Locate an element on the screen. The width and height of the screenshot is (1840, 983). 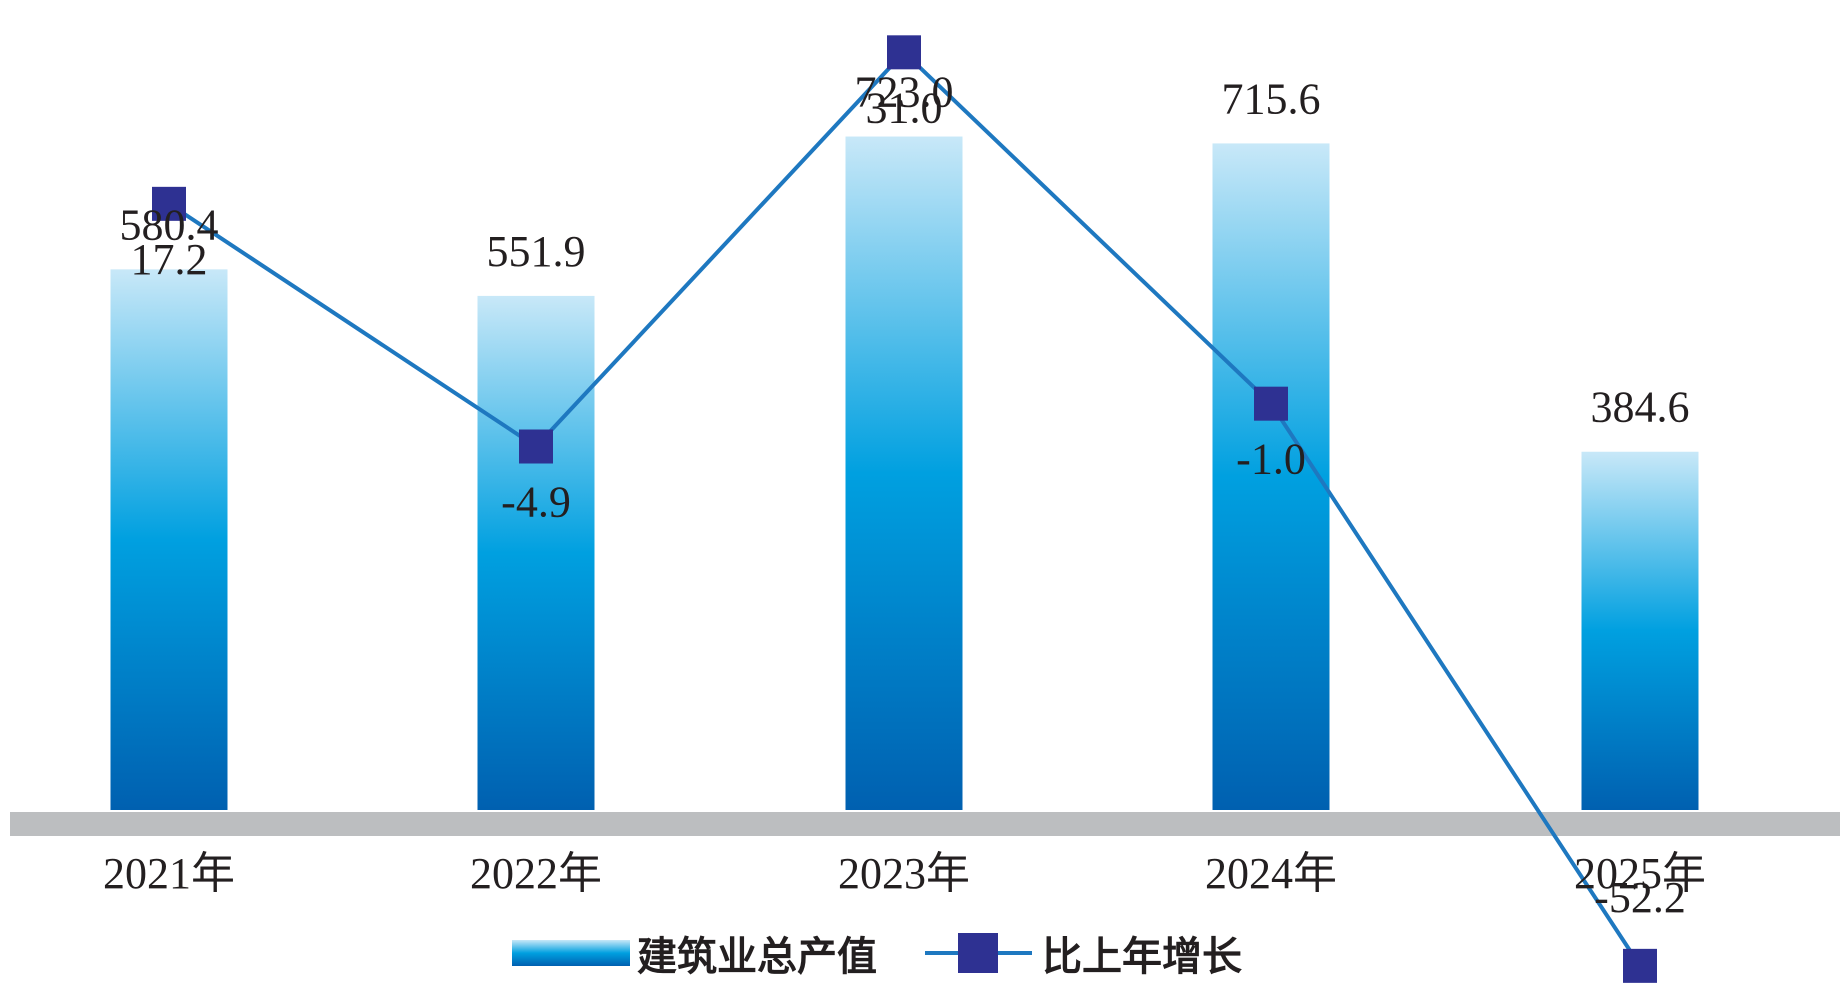
x-axis-band is located at coordinates (925, 824).